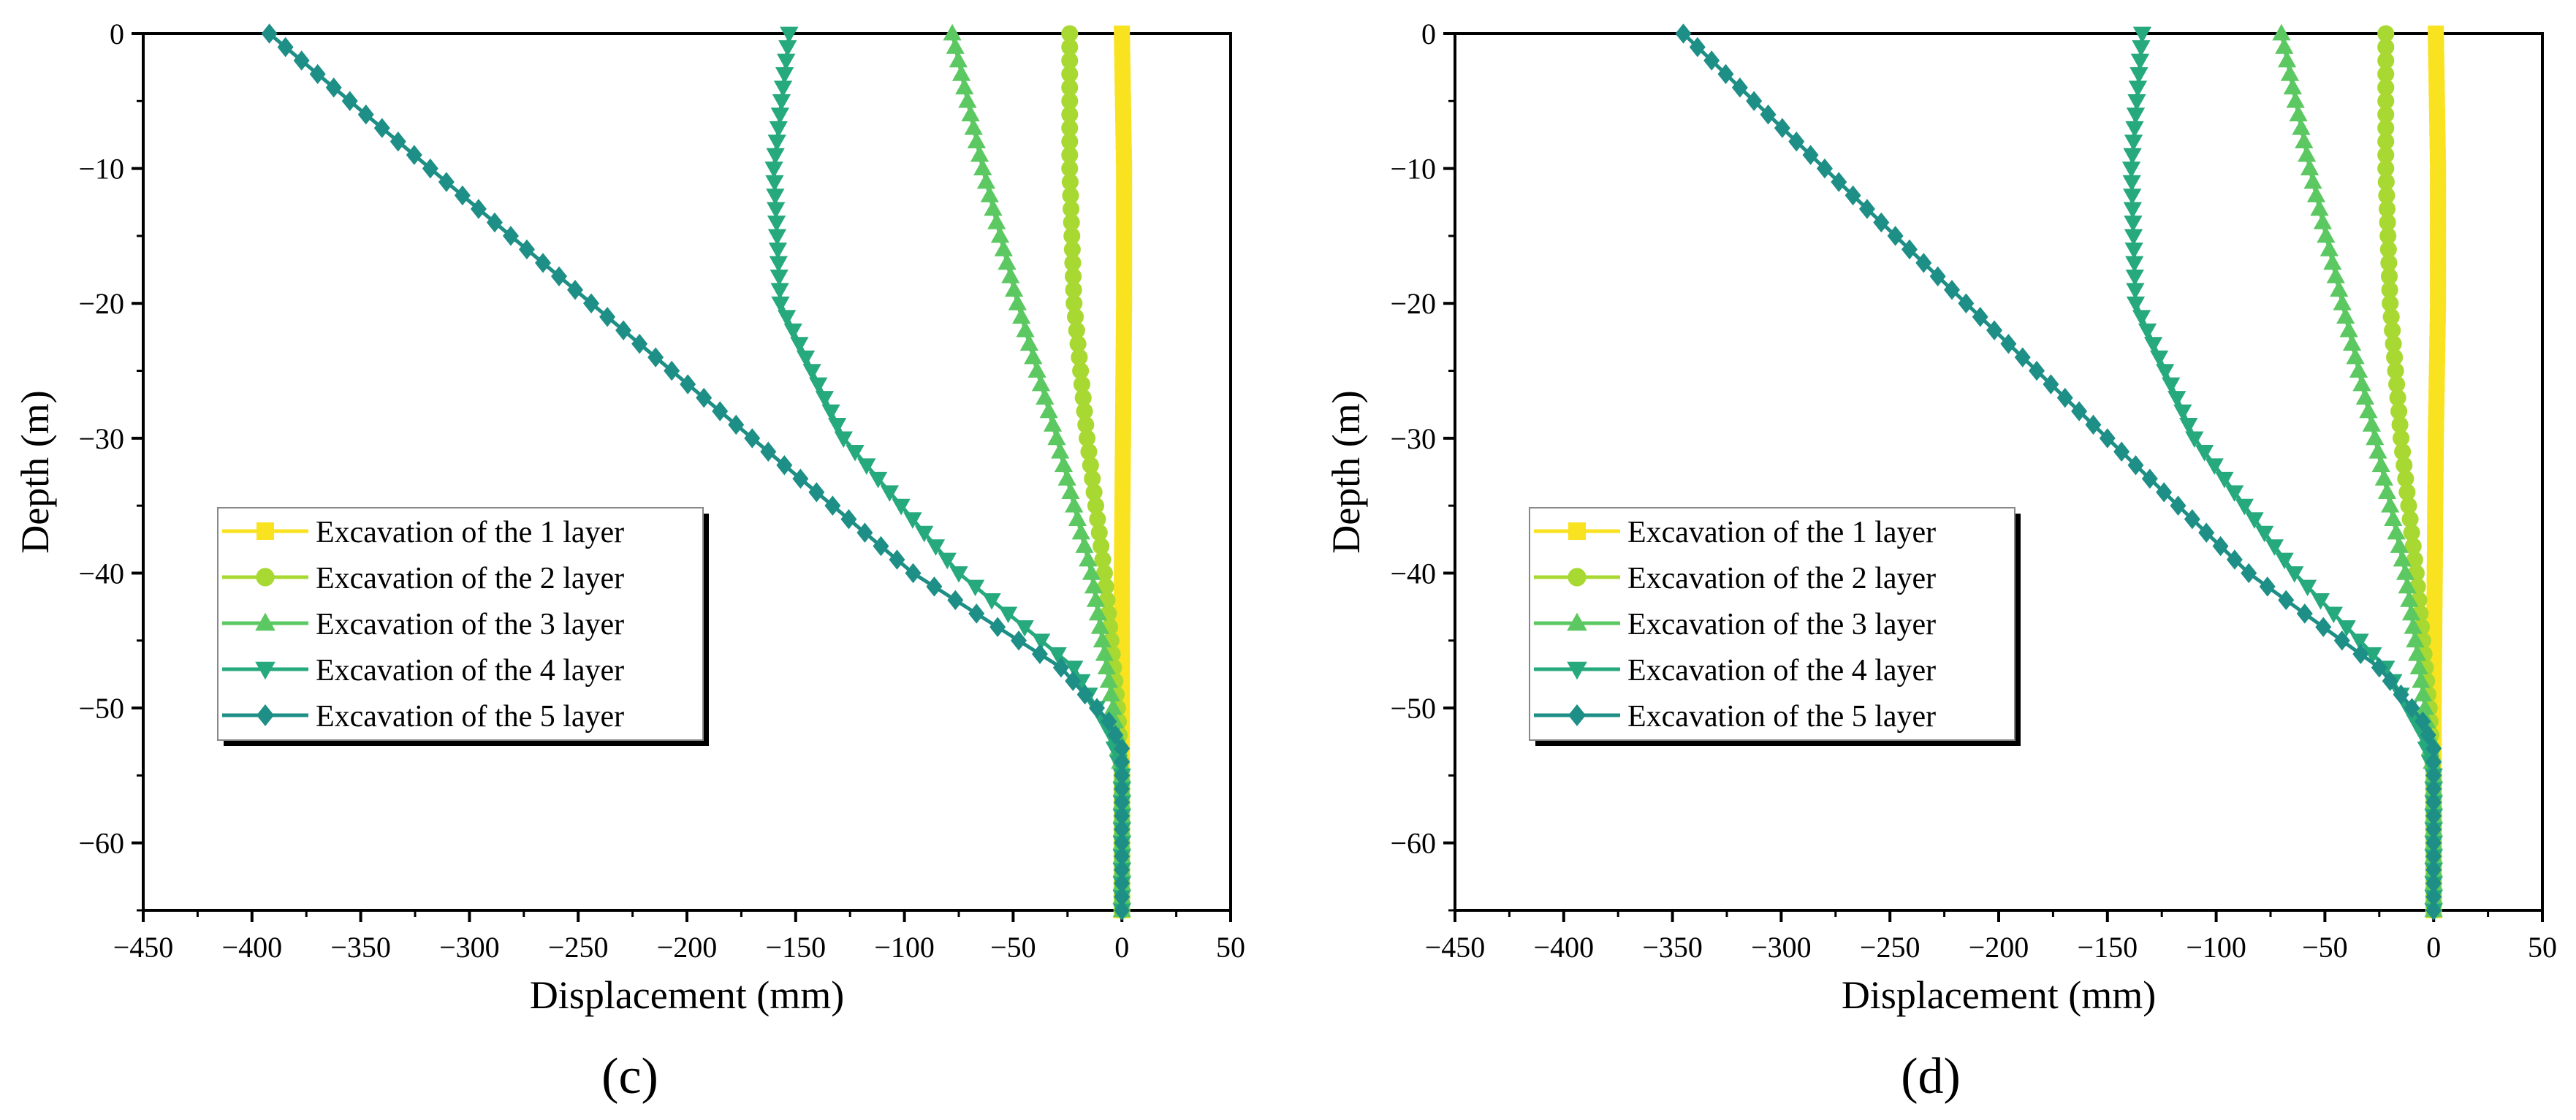 The image size is (2576, 1120). What do you see at coordinates (101, 708) in the screenshot?
I see `y-tick-label: −50` at bounding box center [101, 708].